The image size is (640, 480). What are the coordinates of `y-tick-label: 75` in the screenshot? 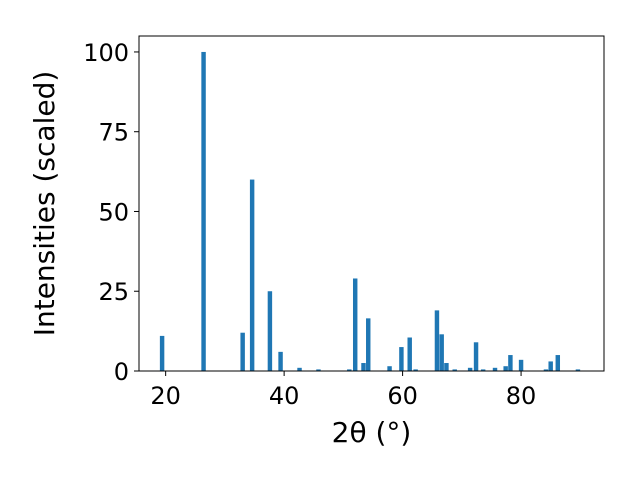 It's located at (113, 133).